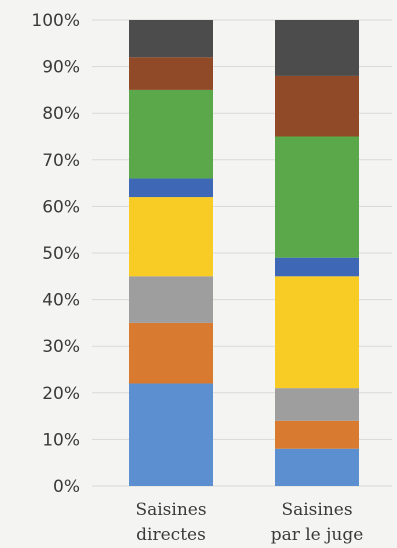 This screenshot has width=397, height=548. I want to click on y-tick-label: 0%, so click(66, 487).